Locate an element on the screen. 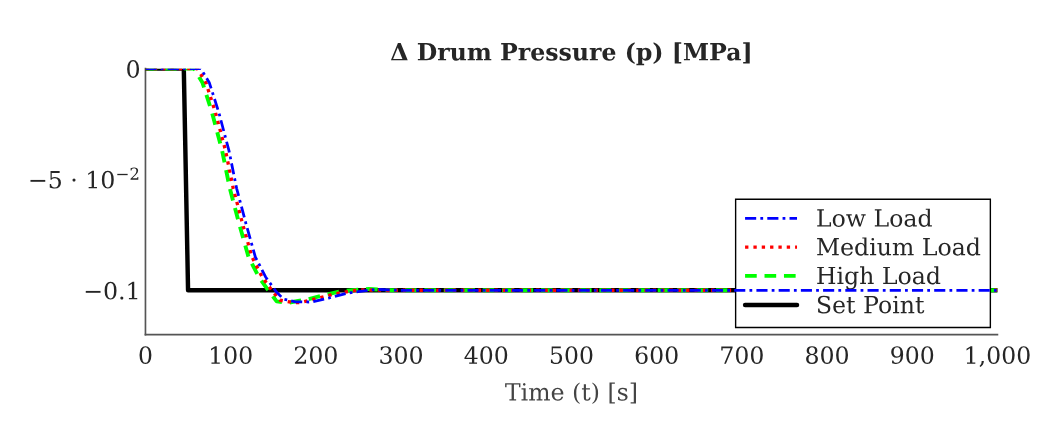 This screenshot has width=1039, height=429. chart-title: Δ Drum Pressure (p) [MPa] is located at coordinates (570, 54).